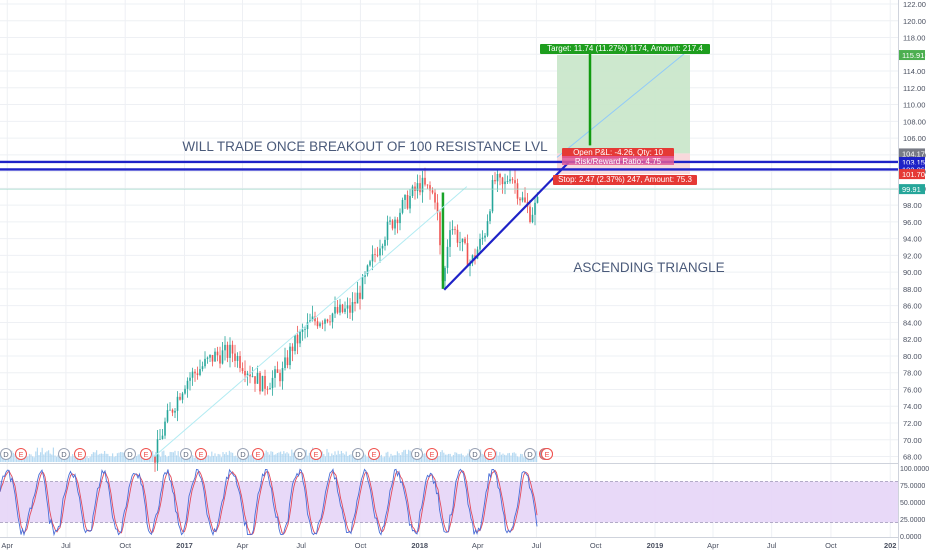 The image size is (932, 555). I want to click on stoch-tick-label: 0.0000, so click(911, 537).